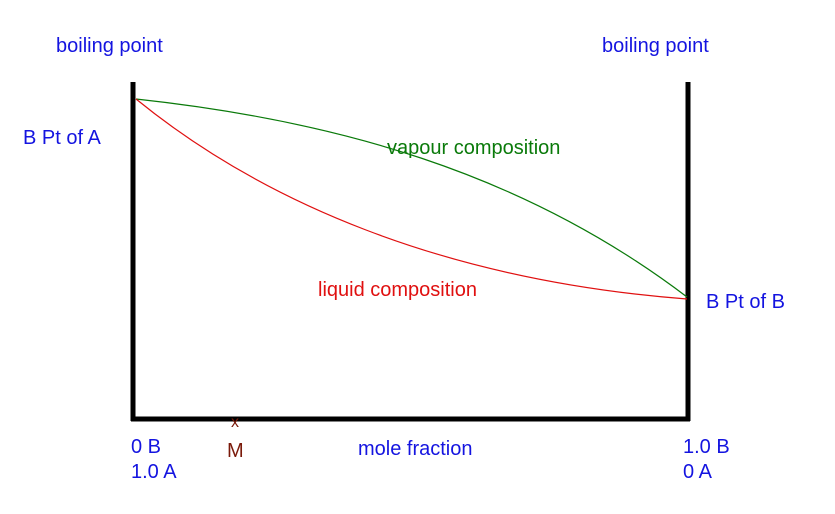  What do you see at coordinates (62, 138) in the screenshot?
I see `boiling-point-a-label: B Pt of A` at bounding box center [62, 138].